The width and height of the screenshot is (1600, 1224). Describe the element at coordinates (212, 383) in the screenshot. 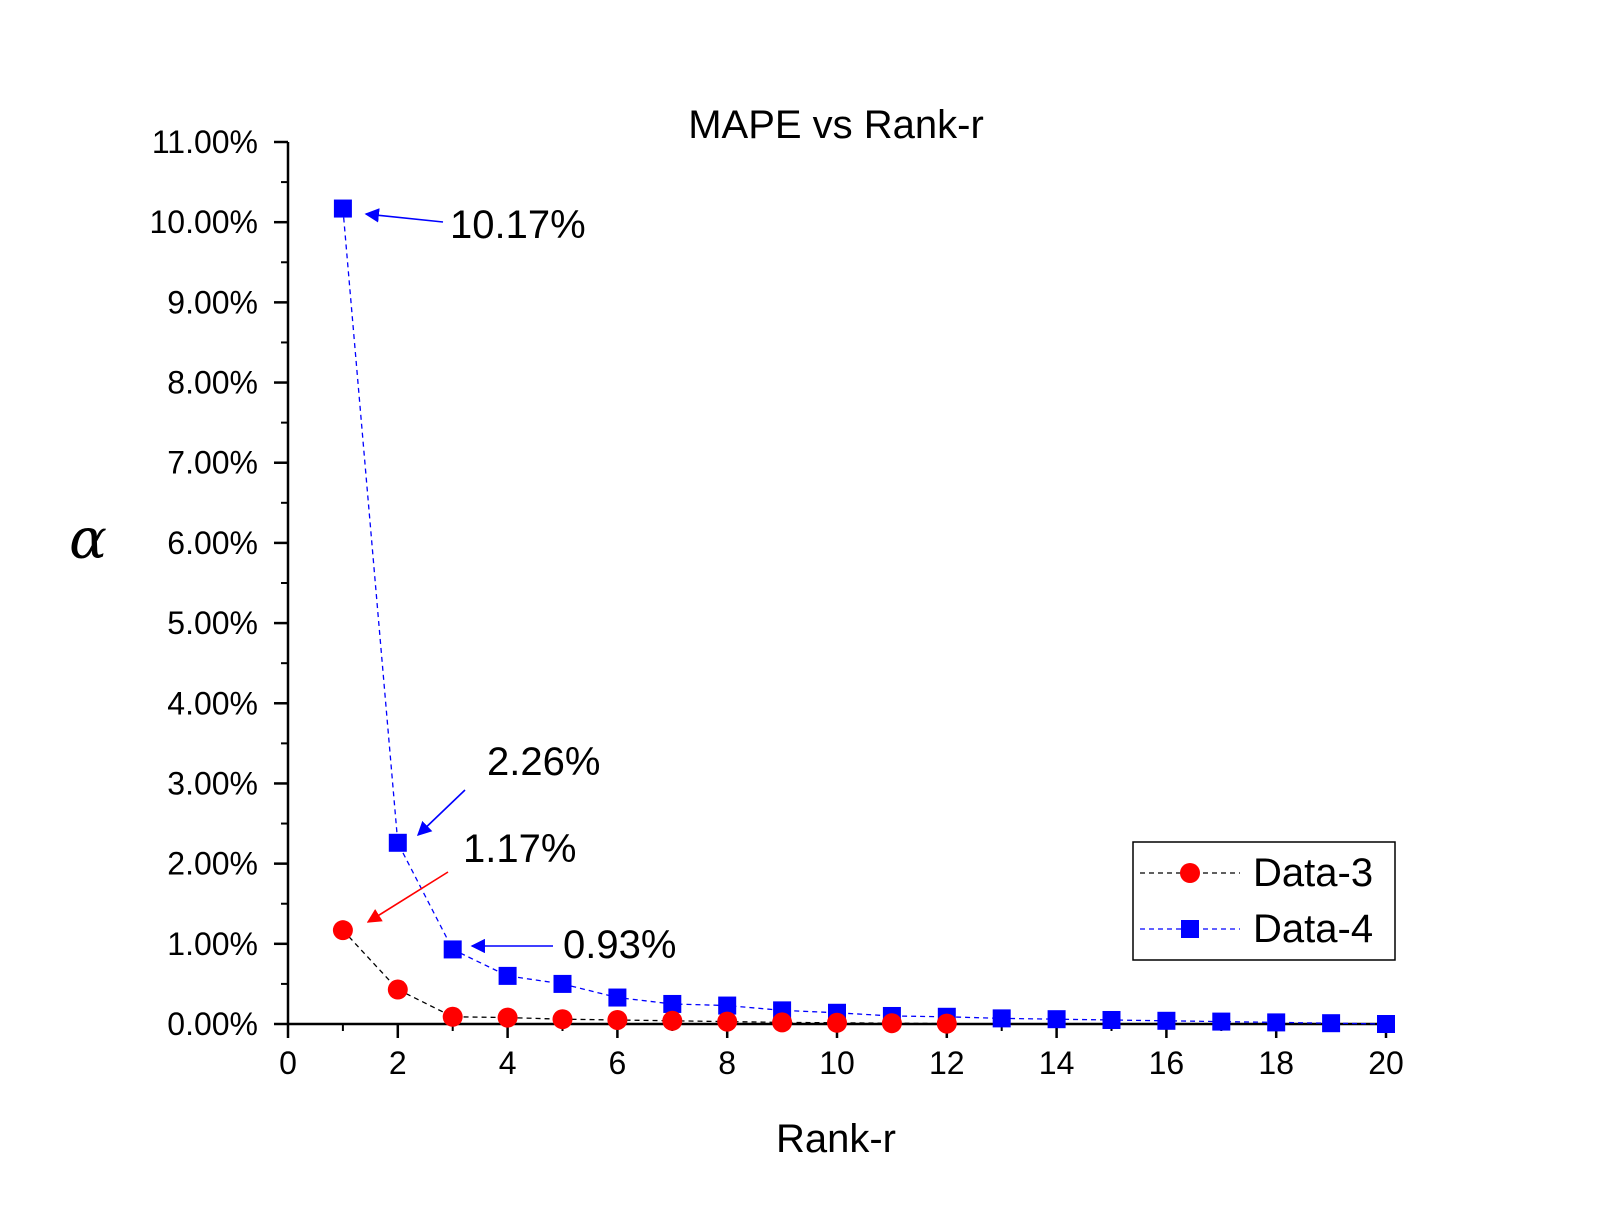

I see `y-tick-label: 8.00%` at that location.